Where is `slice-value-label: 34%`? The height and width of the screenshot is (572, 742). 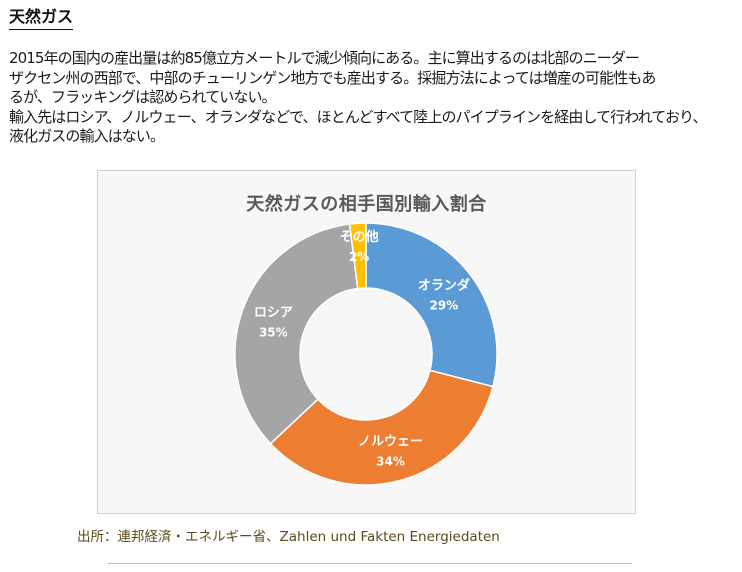
slice-value-label: 34% is located at coordinates (390, 461).